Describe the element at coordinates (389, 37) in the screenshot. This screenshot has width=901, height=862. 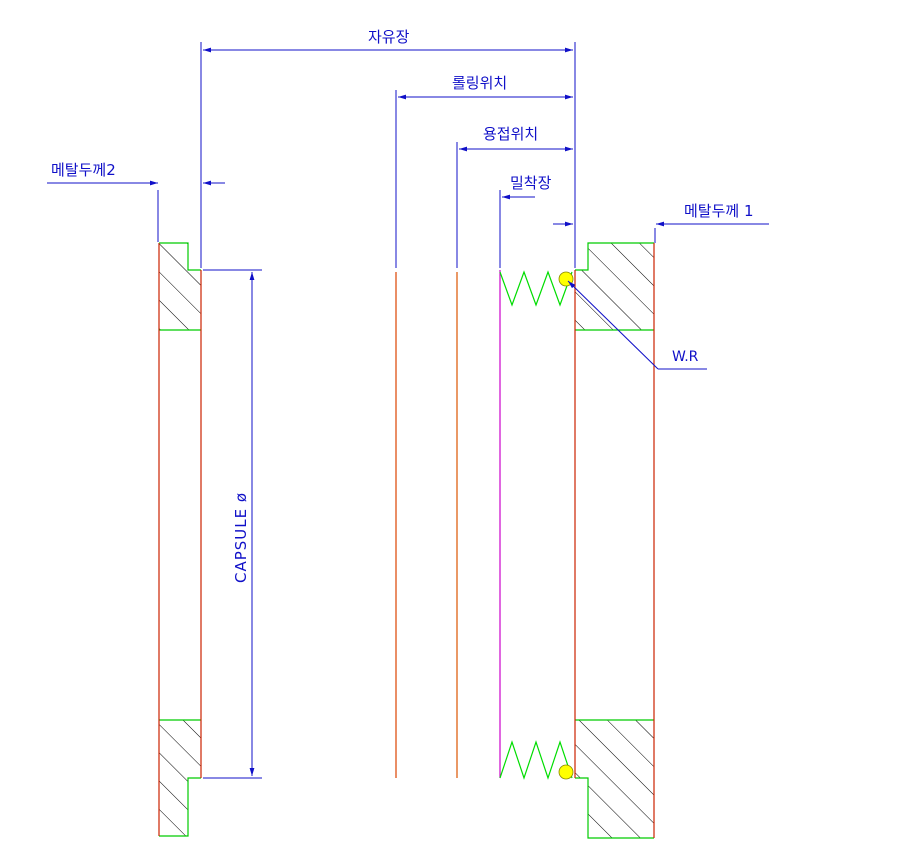
I see `free-length-label: 자유장` at that location.